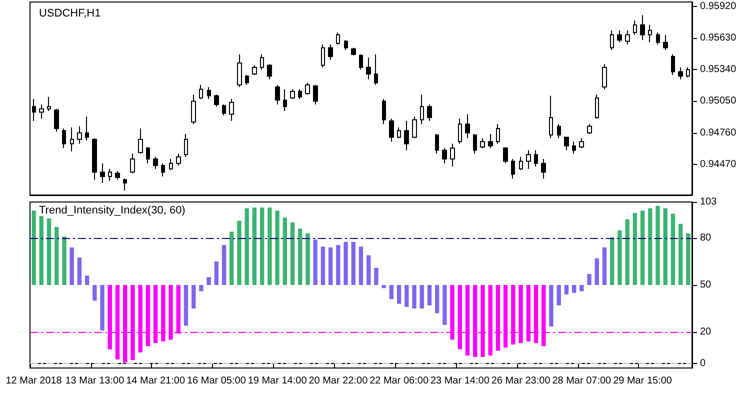 The image size is (750, 394). Describe the element at coordinates (706, 285) in the screenshot. I see `y-tick-label: 50` at that location.